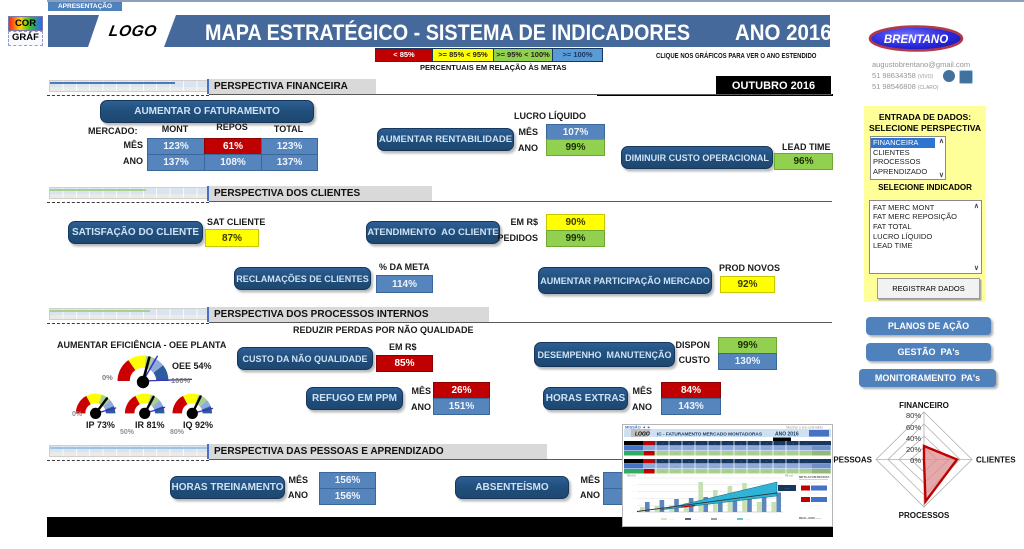 The width and height of the screenshot is (1024, 549). Describe the element at coordinates (814, 477) in the screenshot. I see `svg-text: META ACUM.RECEITA` at that location.